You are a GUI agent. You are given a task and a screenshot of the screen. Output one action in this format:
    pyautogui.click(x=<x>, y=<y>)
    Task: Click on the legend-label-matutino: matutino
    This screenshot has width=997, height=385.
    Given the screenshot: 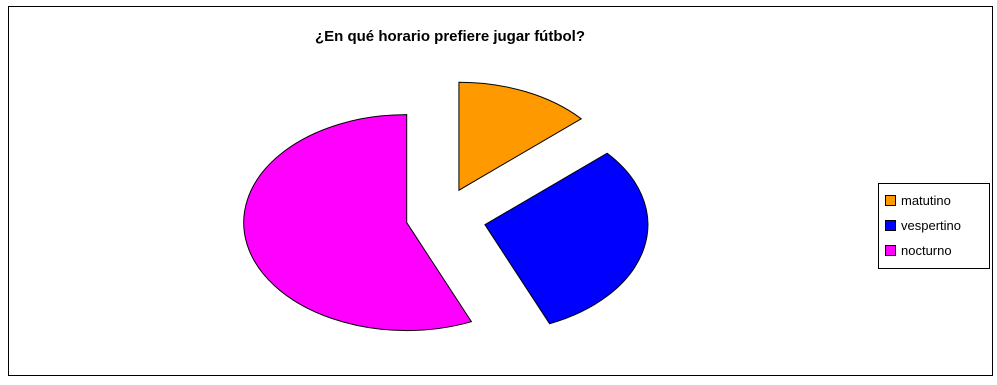 What is the action you would take?
    pyautogui.click(x=926, y=200)
    